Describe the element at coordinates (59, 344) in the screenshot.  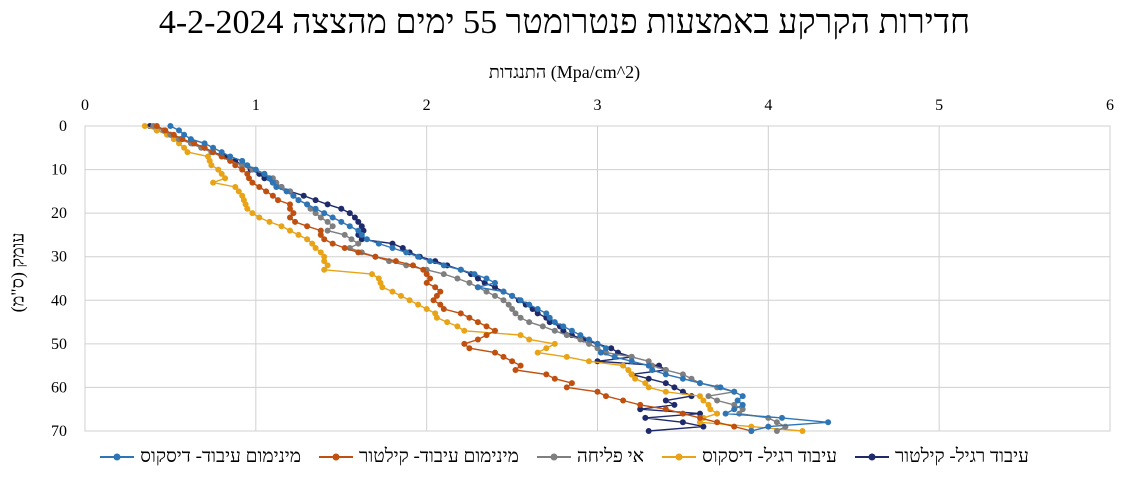
I see `y-tick-label: 50` at that location.